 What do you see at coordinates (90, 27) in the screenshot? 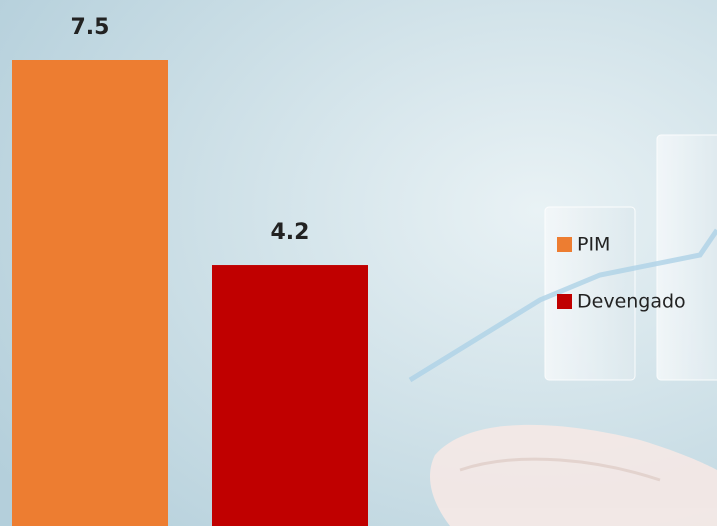
I see `value-label: 7.5` at bounding box center [90, 27].